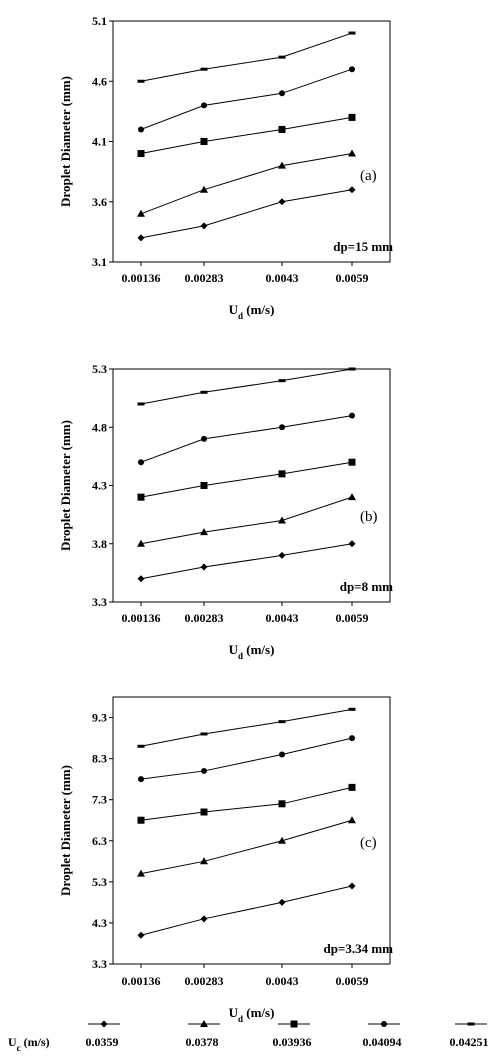 The width and height of the screenshot is (500, 1058). What do you see at coordinates (99, 759) in the screenshot?
I see `y-tick-label: 8.3` at bounding box center [99, 759].